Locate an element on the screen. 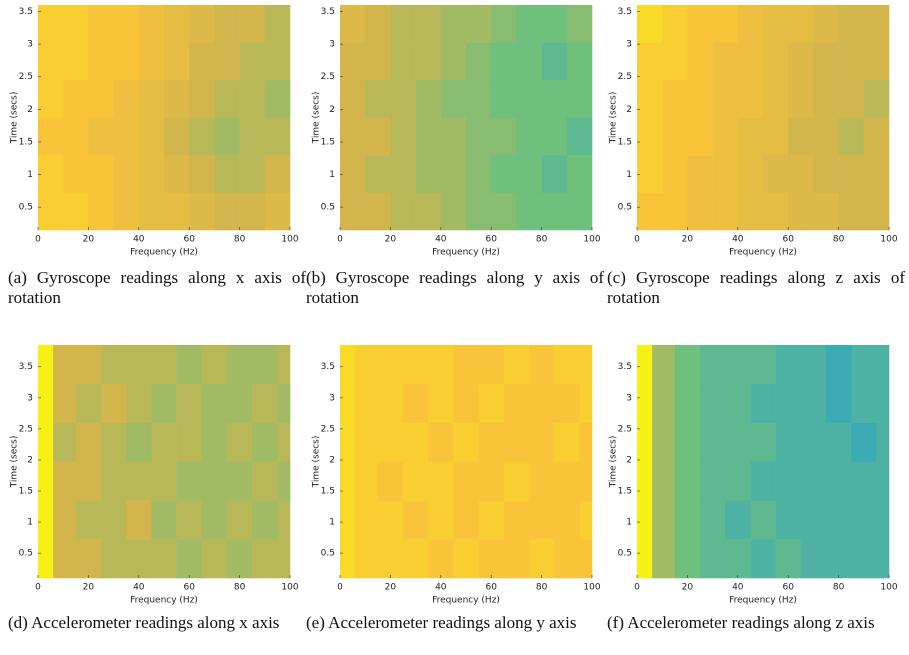 The height and width of the screenshot is (655, 909). y-tick-label: 0.5 is located at coordinates (26, 208).